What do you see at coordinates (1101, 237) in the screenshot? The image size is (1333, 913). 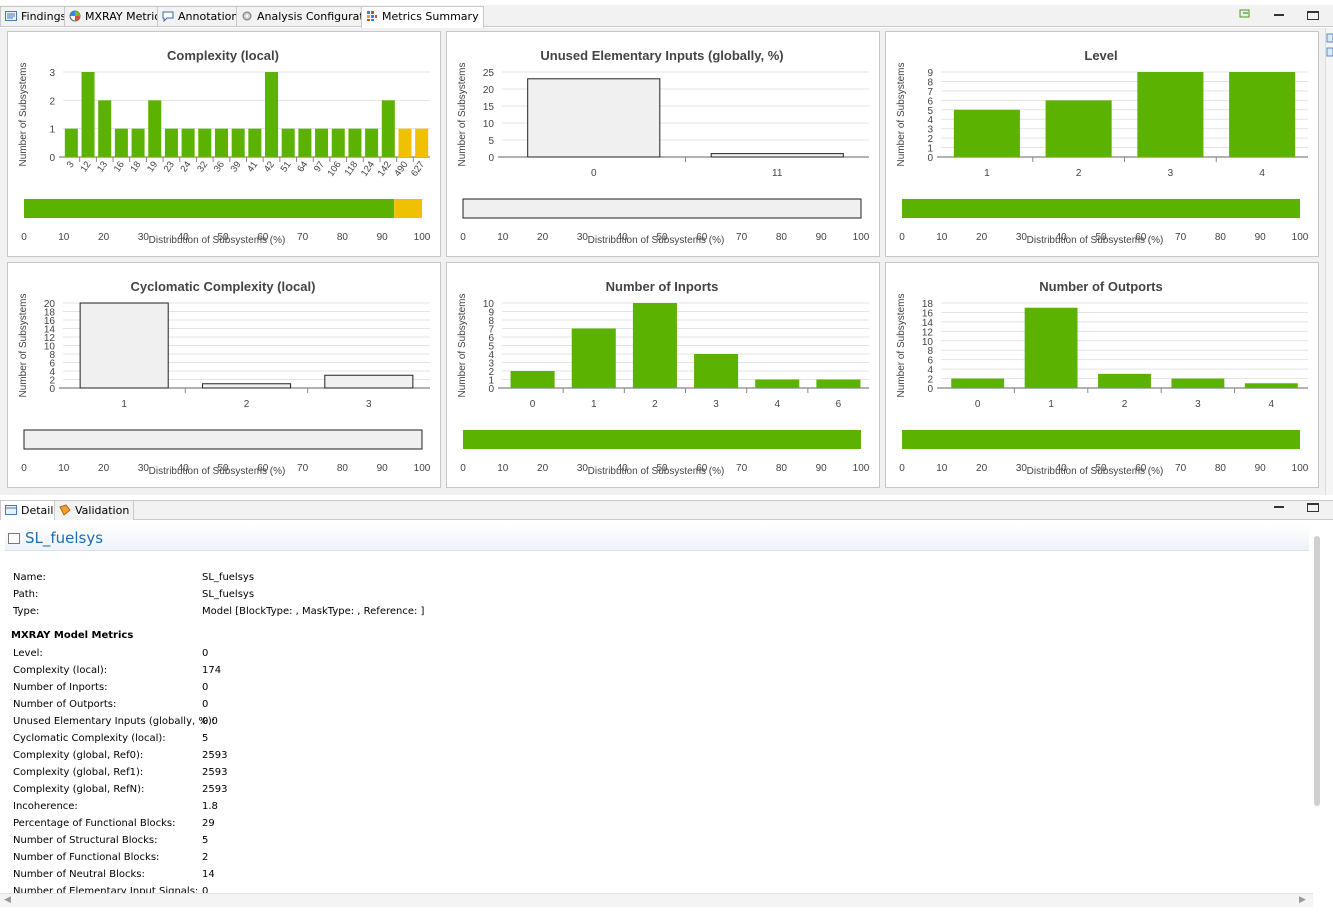 I see `distribution-tick-label: 50` at bounding box center [1101, 237].